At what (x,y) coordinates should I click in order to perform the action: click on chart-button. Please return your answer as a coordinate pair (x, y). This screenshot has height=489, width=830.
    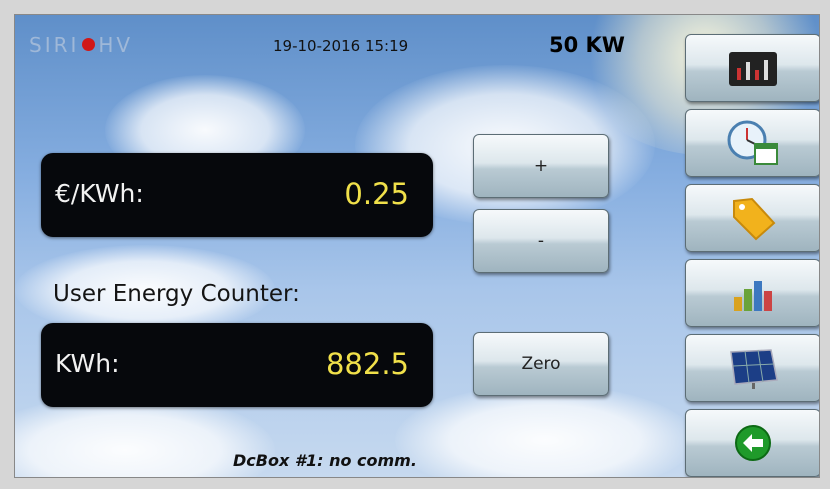
    Looking at the image, I should click on (752, 68).